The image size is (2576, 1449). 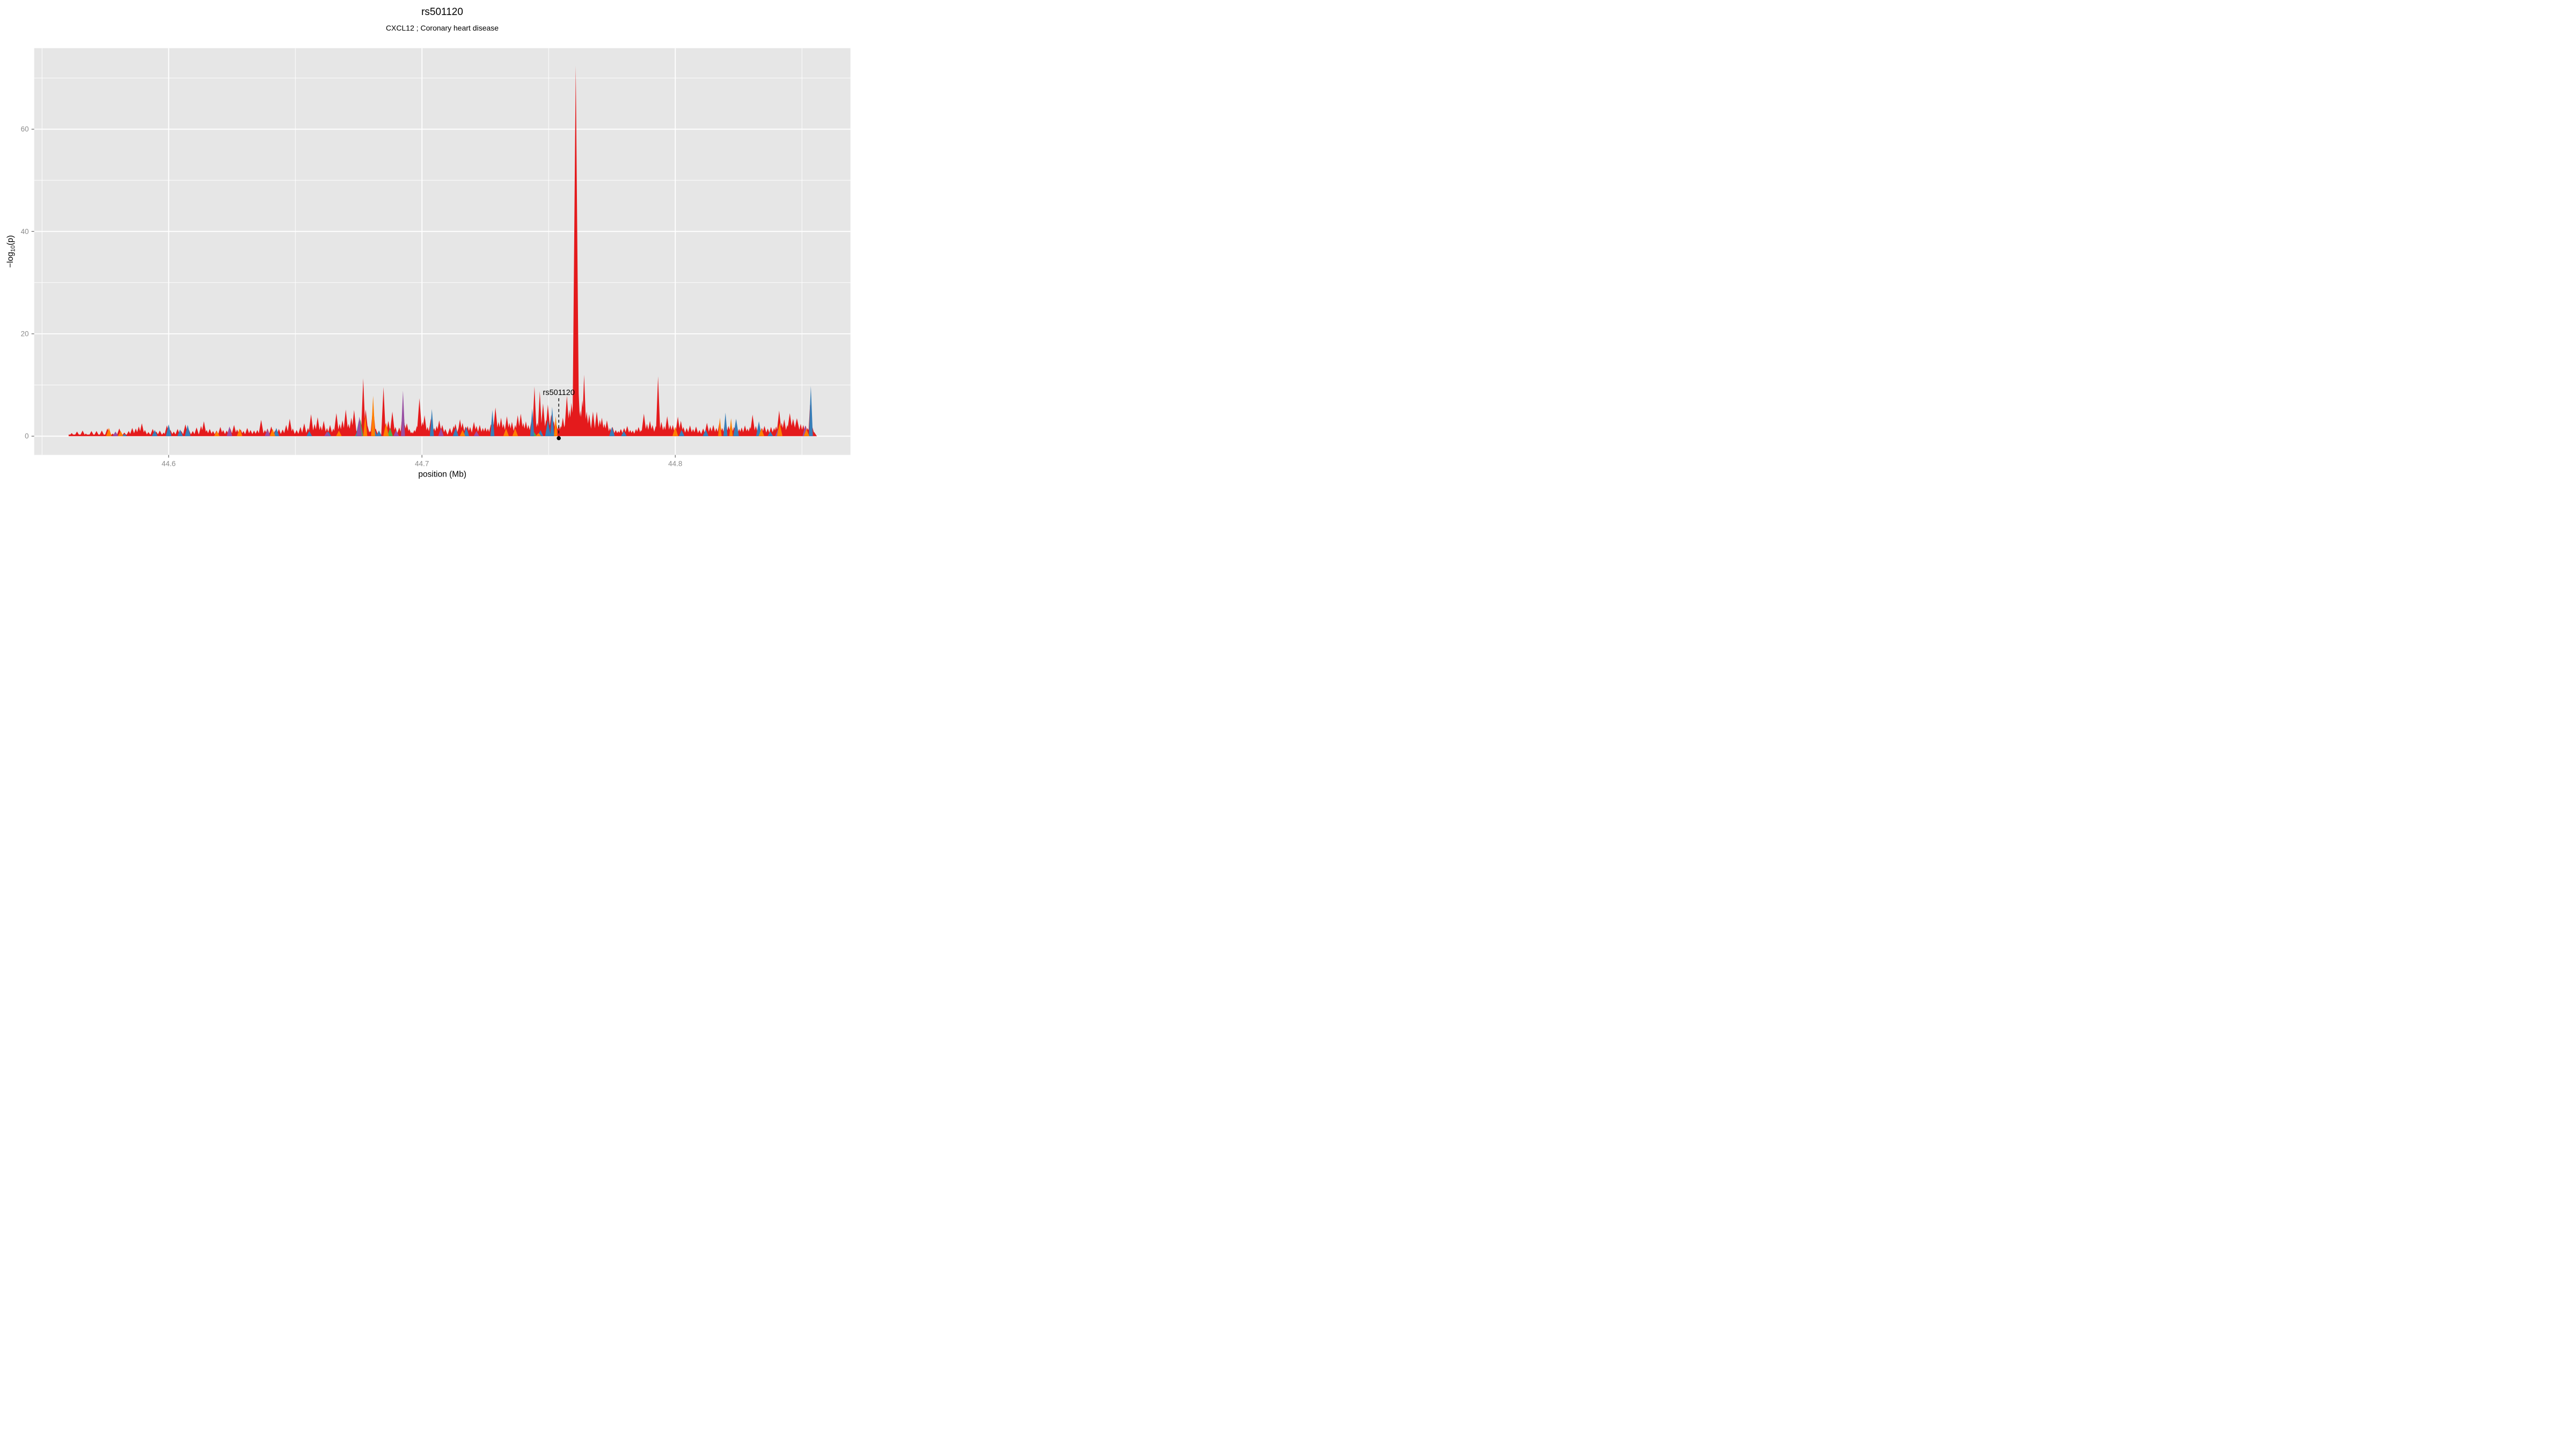 I want to click on y-tick-label: 40, so click(x=25, y=232).